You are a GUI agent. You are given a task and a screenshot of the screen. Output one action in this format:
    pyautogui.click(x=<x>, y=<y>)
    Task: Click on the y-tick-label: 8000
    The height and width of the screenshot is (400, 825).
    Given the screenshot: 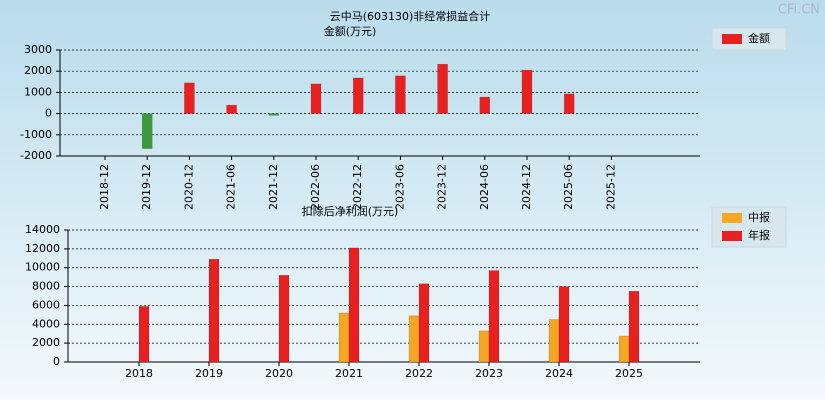 What is the action you would take?
    pyautogui.click(x=46, y=286)
    